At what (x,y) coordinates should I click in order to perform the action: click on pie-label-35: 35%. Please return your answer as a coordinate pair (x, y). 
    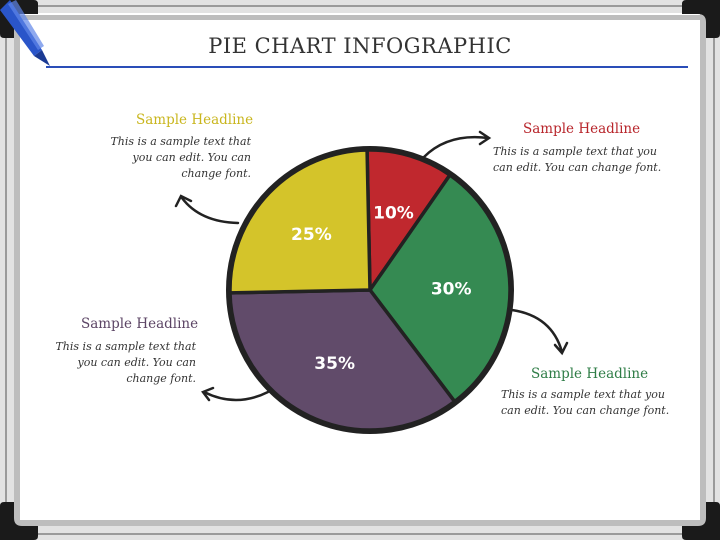
    Looking at the image, I should click on (334, 364).